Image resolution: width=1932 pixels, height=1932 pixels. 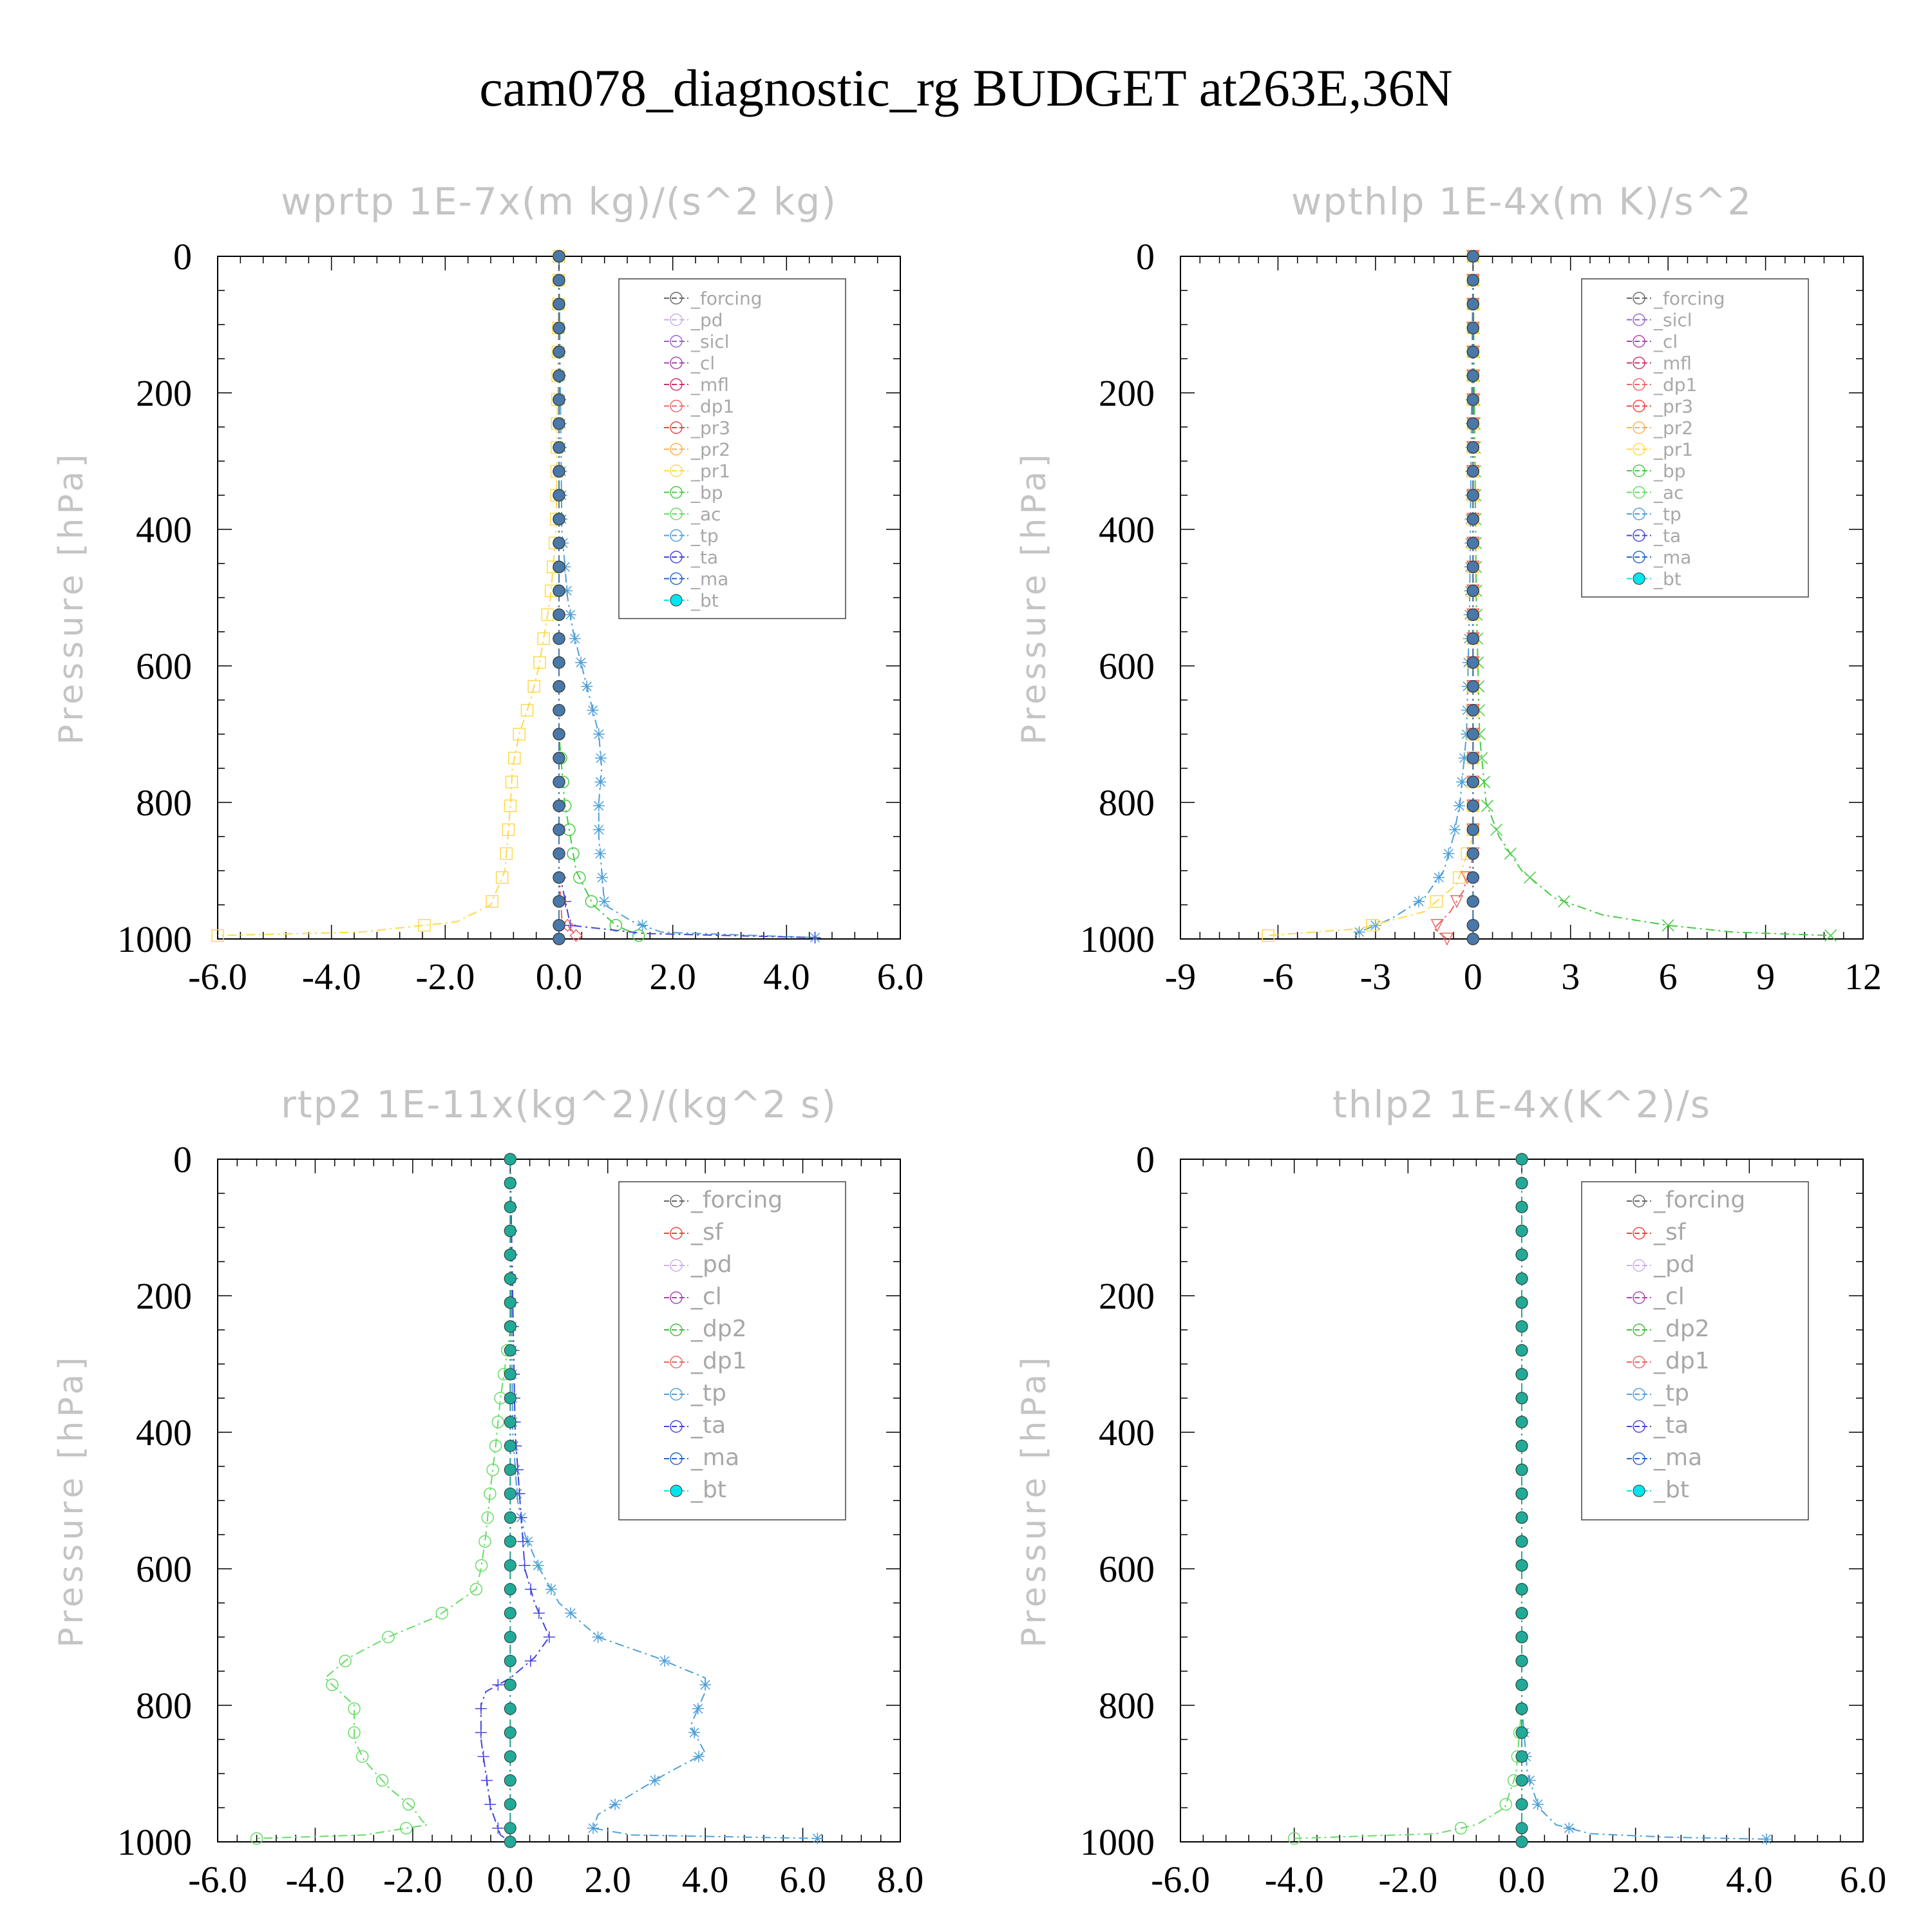 What do you see at coordinates (1180, 977) in the screenshot?
I see `x-tick-label: -9` at bounding box center [1180, 977].